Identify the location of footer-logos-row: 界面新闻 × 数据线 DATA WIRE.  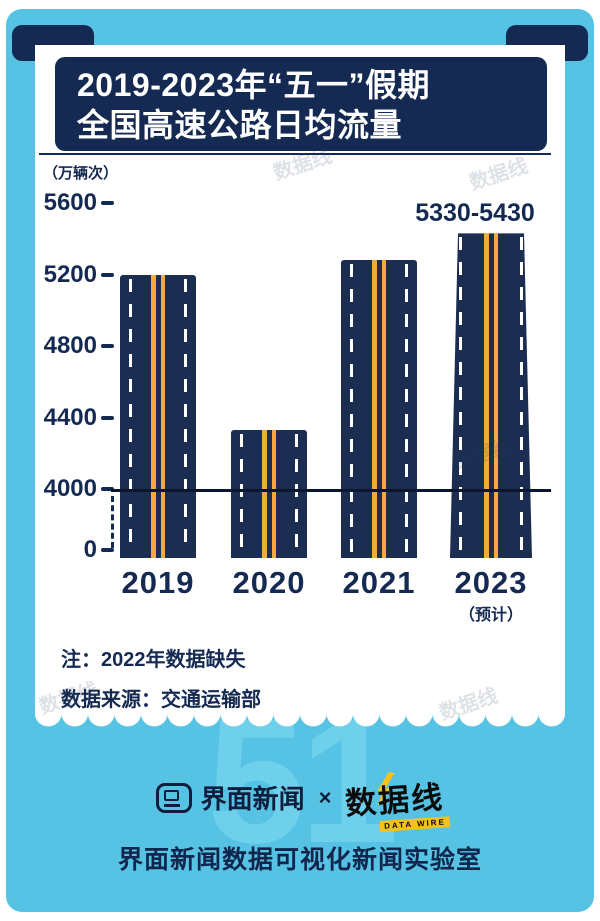
(300, 804).